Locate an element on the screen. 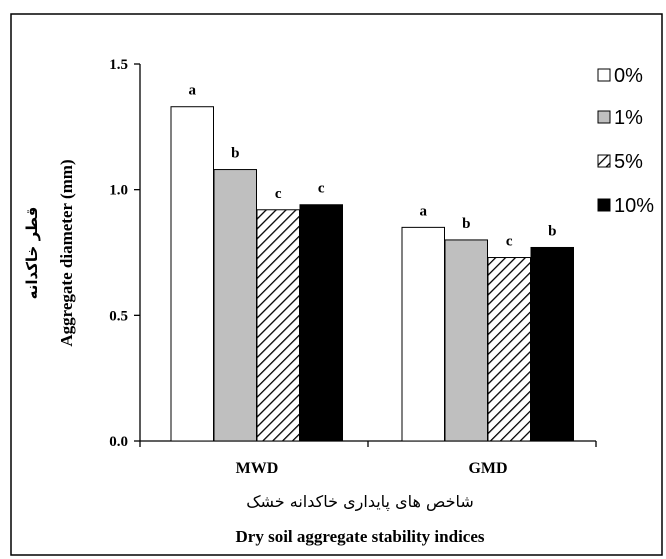 Image resolution: width=666 pixels, height=559 pixels. y-tick-label: 0.5 is located at coordinates (118, 316).